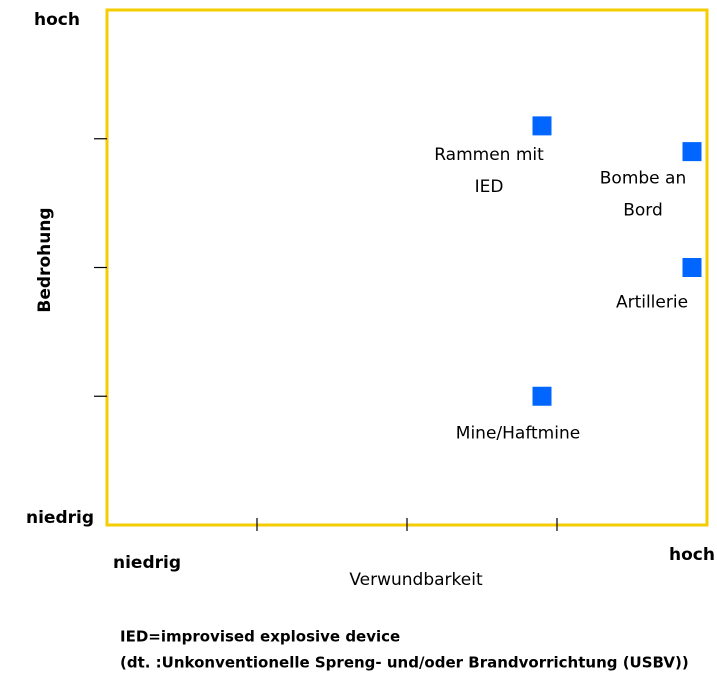 This screenshot has height=679, width=717. I want to click on point-label: Bombe an, so click(643, 179).